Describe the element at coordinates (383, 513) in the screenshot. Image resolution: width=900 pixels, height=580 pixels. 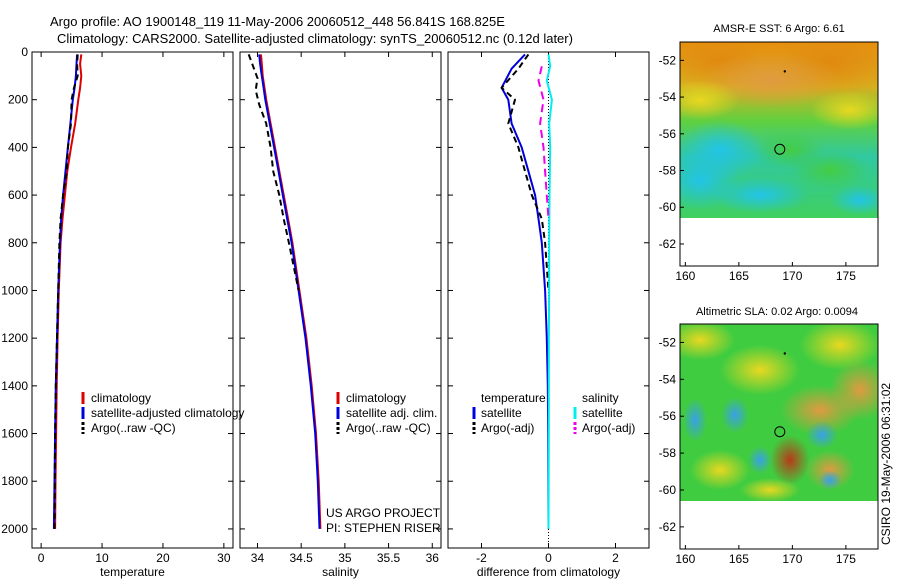
I see `project-annotation: US ARGO PROJECT` at that location.